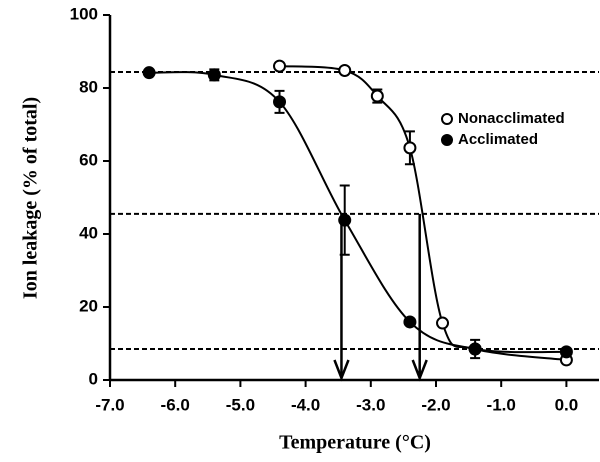  What do you see at coordinates (93, 378) in the screenshot?
I see `y-tick-label: 0` at bounding box center [93, 378].